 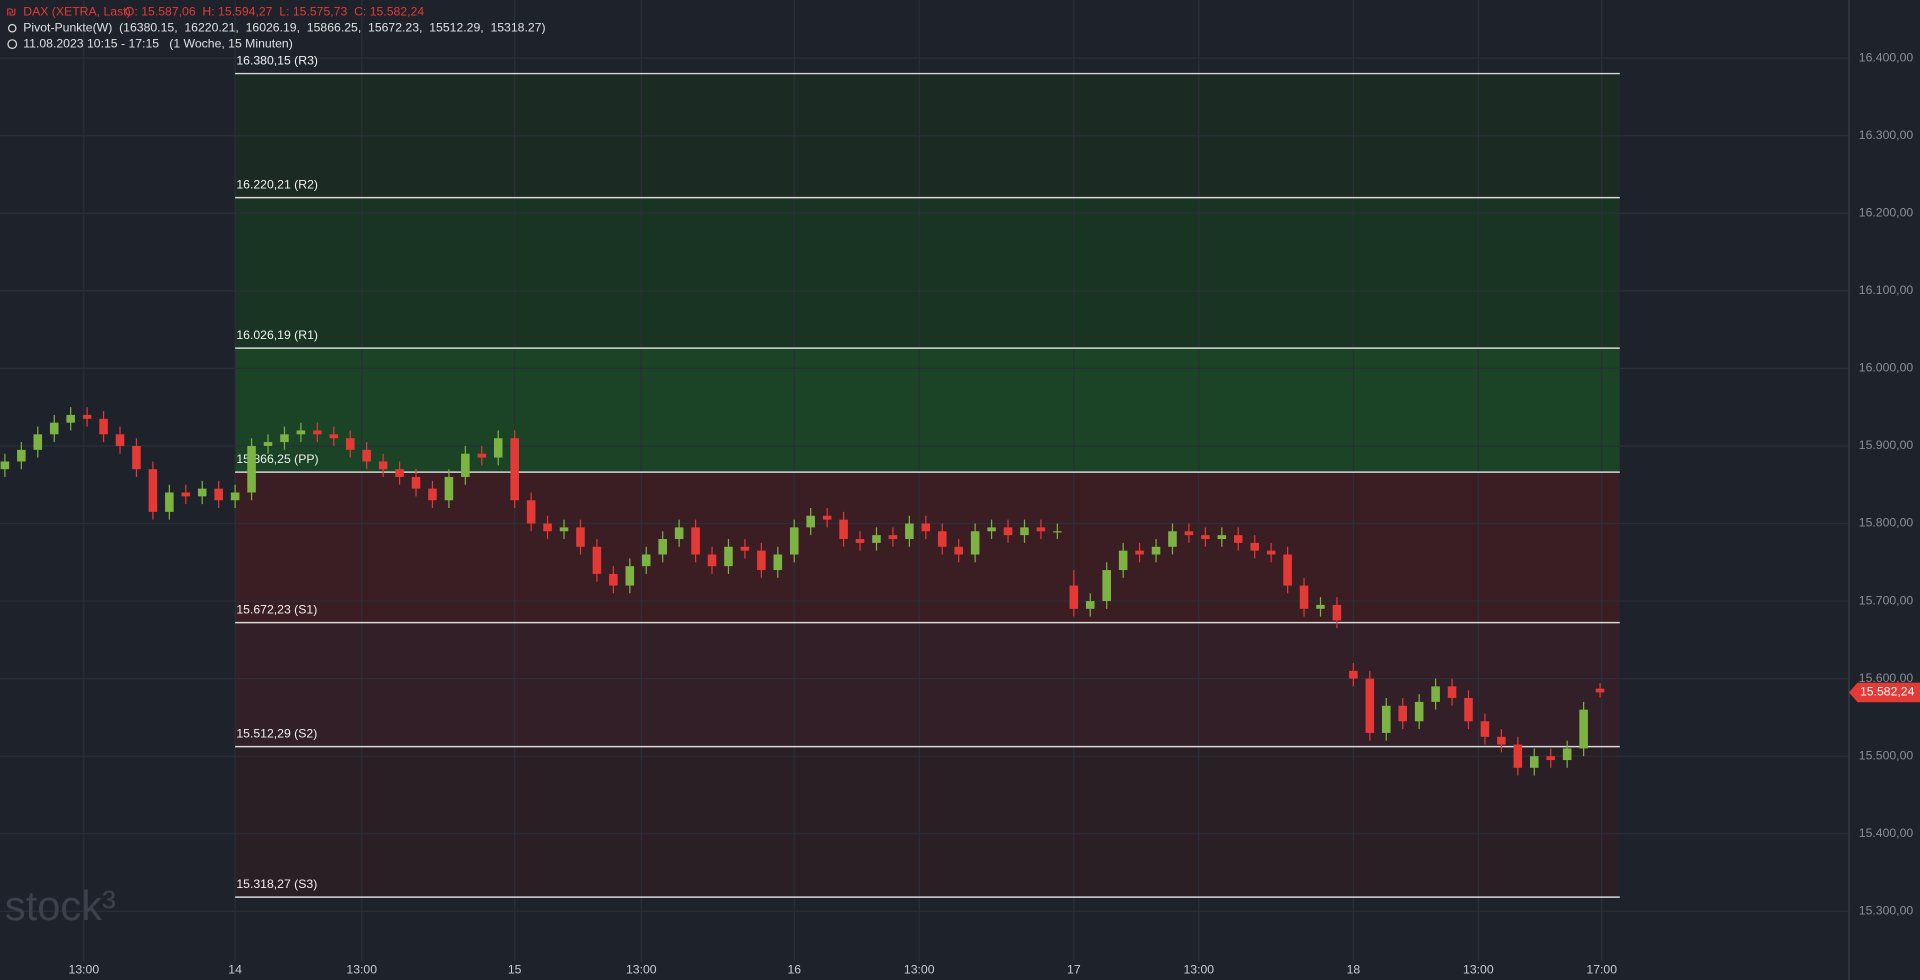 I want to click on y-tick-label: 15.300,00, so click(x=1886, y=911).